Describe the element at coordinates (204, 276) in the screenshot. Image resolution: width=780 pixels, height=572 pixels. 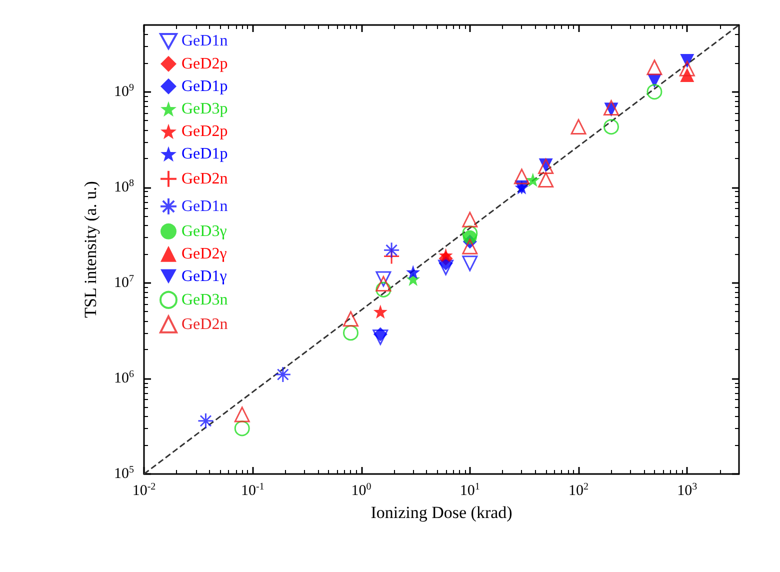
I see `legend-label: GeD1γ` at that location.